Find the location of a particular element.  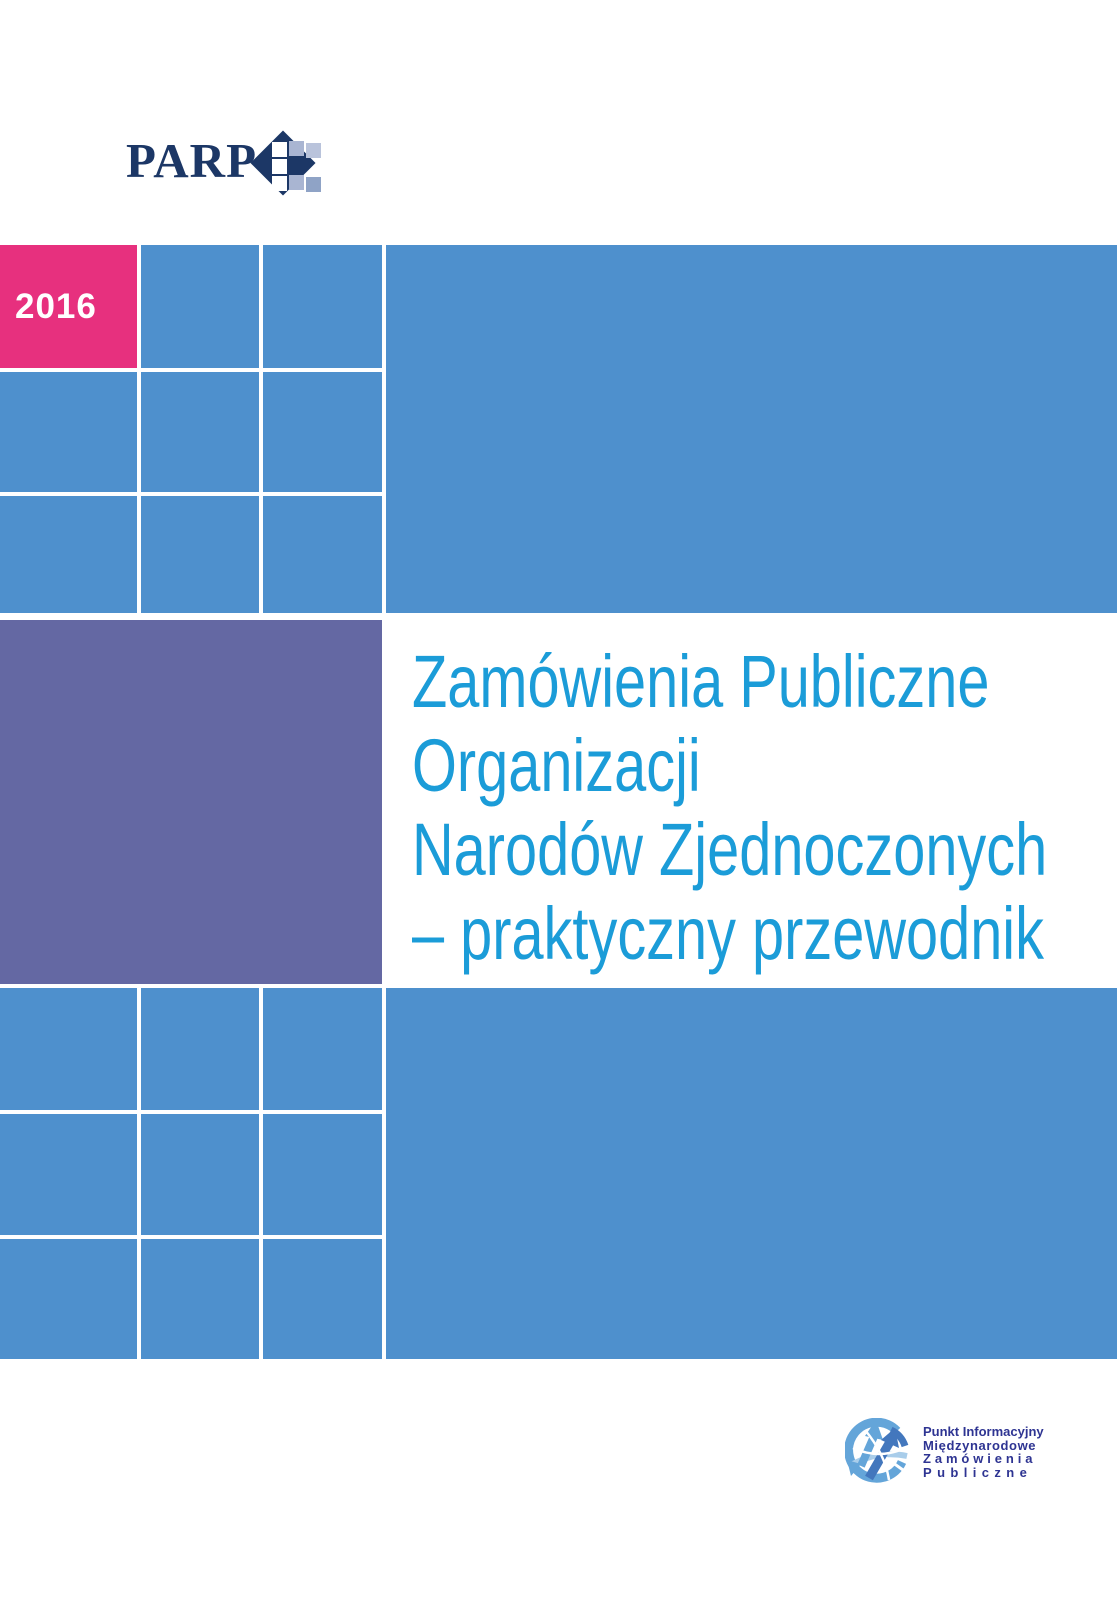

footer-logo-line: Punkt Informacyjny is located at coordinates (983, 1431).